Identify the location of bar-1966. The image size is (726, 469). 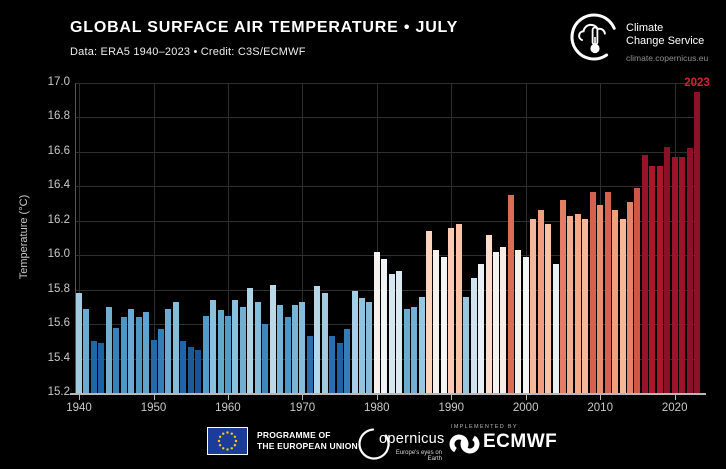
(272, 338).